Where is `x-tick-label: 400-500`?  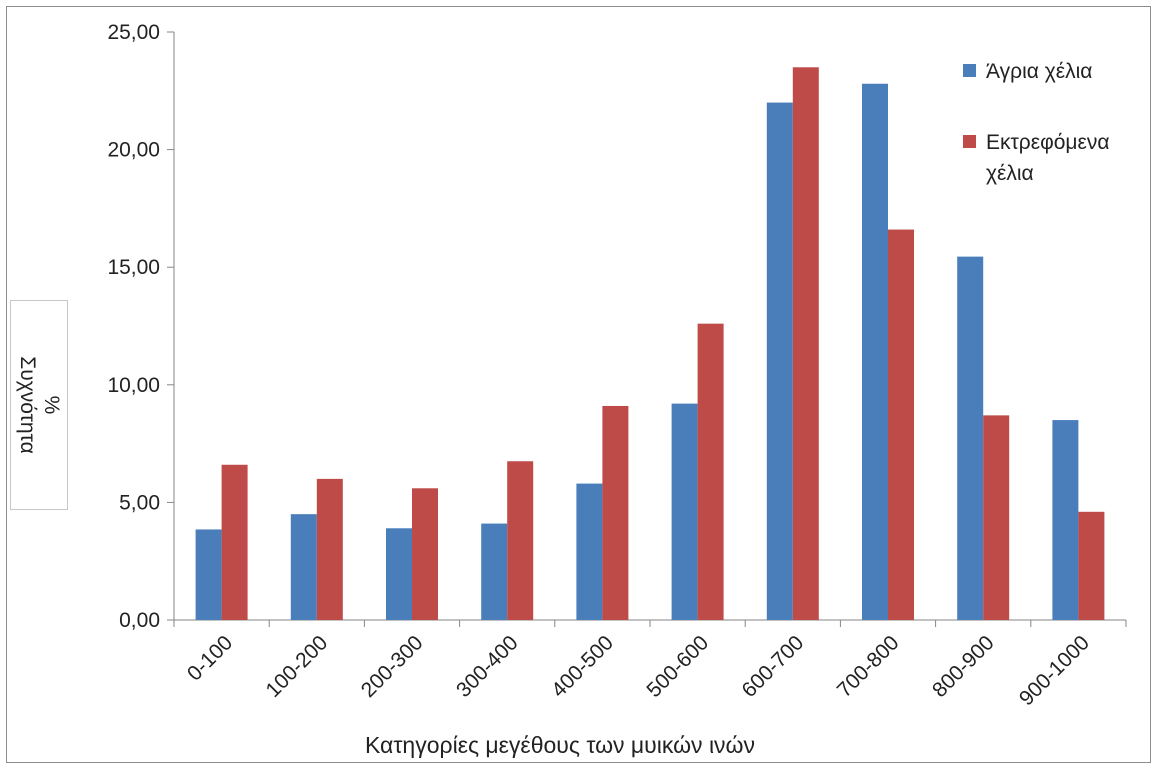
x-tick-label: 400-500 is located at coordinates (582, 666).